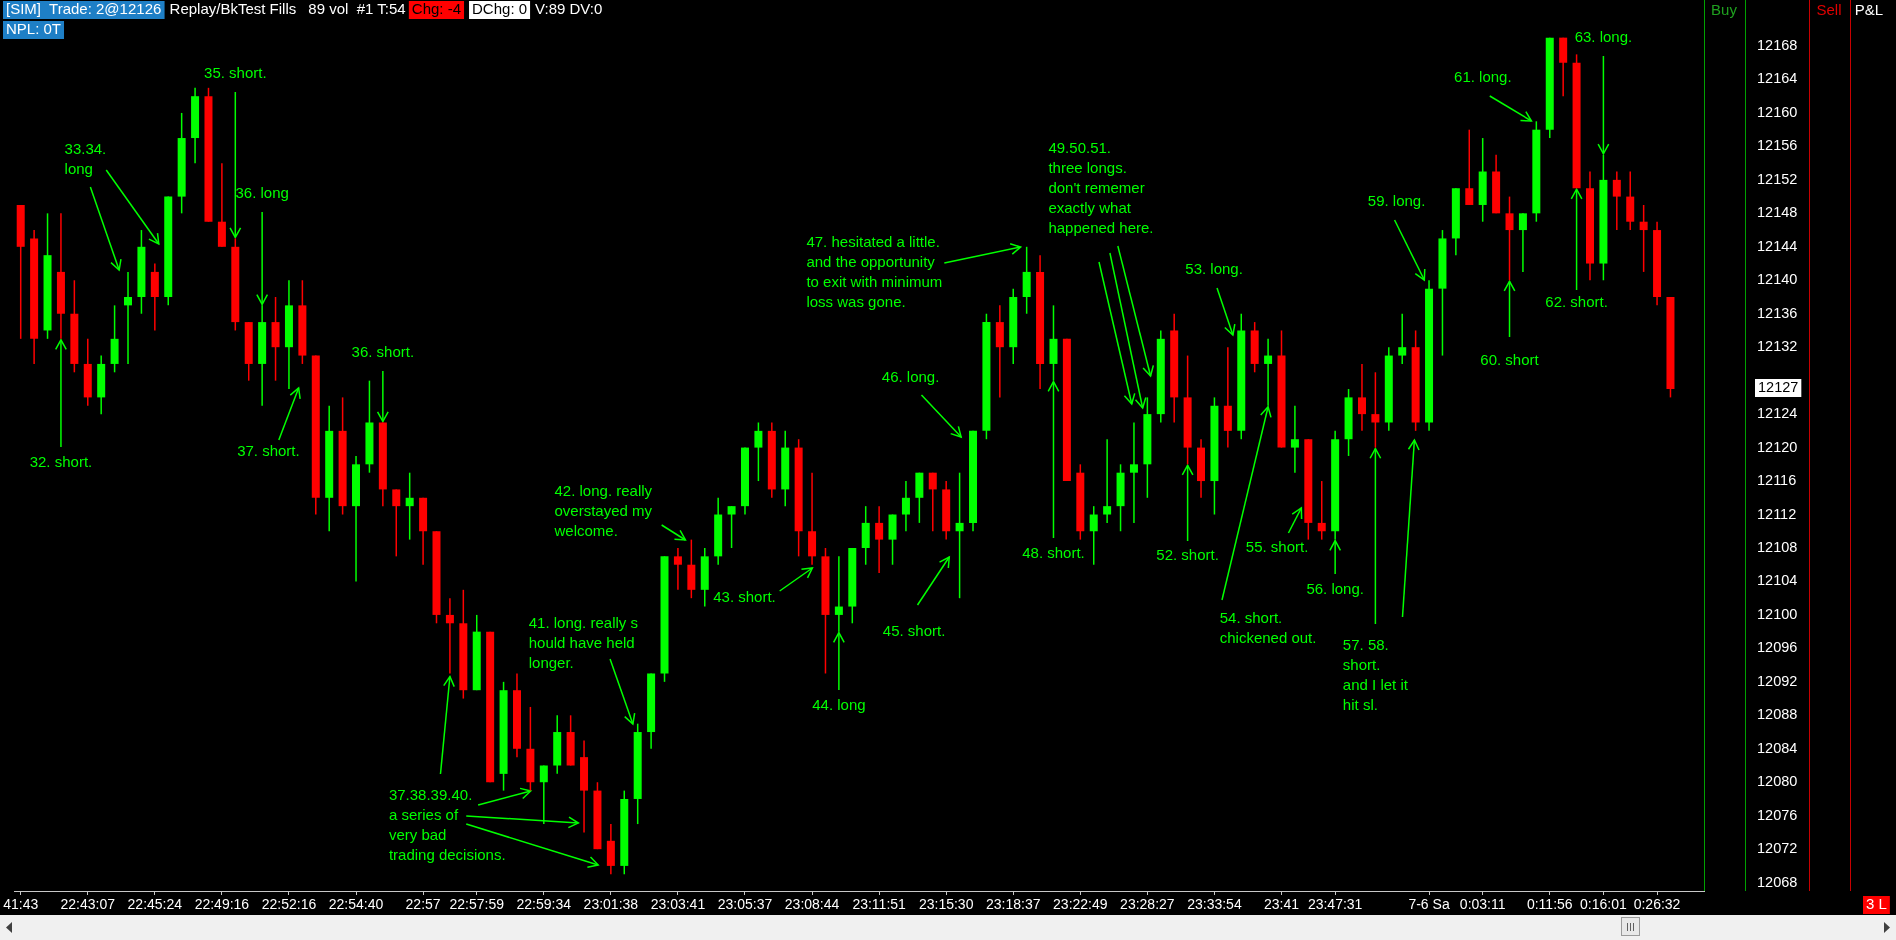 The height and width of the screenshot is (940, 1896). What do you see at coordinates (34, 29) in the screenshot?
I see `annotation: NPL: 0T` at bounding box center [34, 29].